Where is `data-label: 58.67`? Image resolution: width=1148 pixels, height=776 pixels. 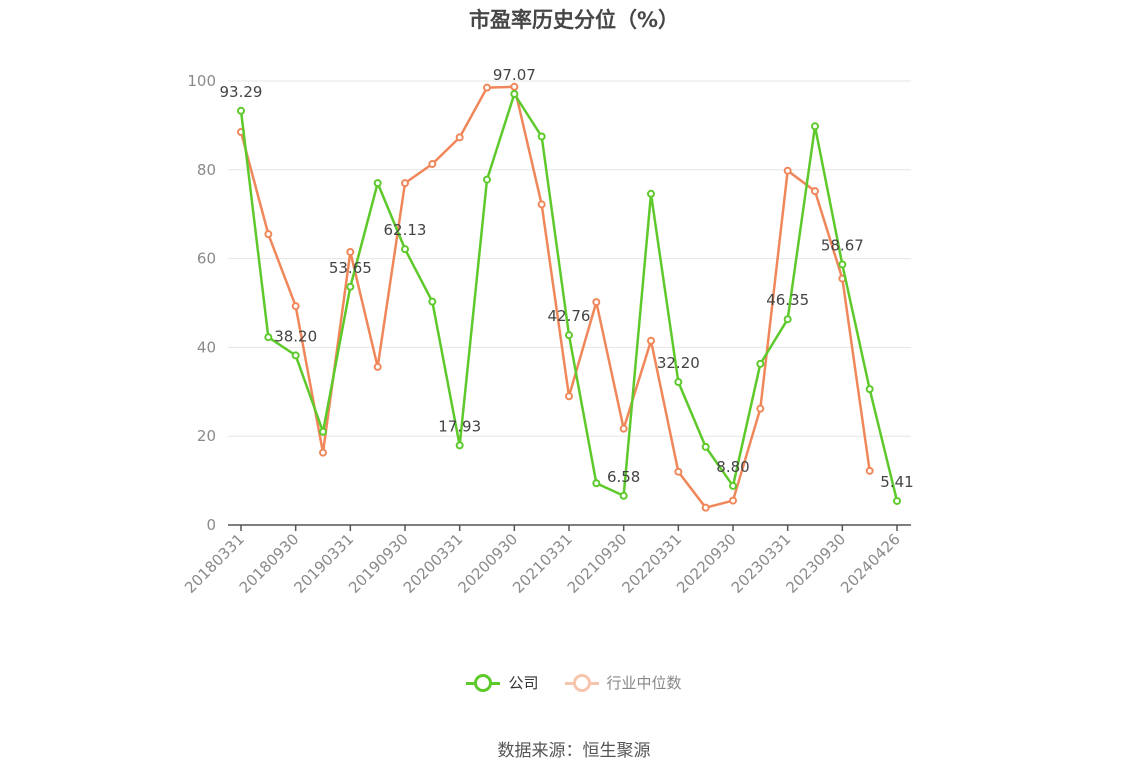
data-label: 58.67 is located at coordinates (842, 246).